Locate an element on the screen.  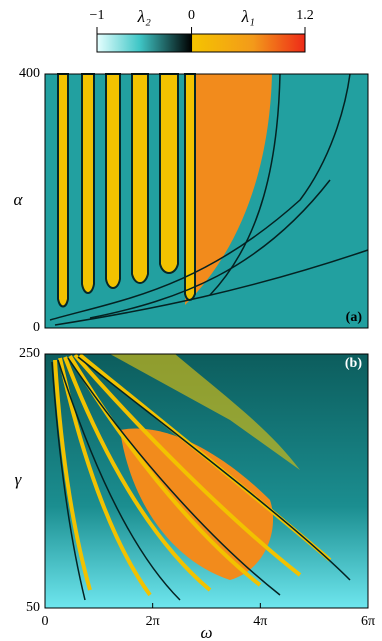
colorbar is located at coordinates (201, 43).